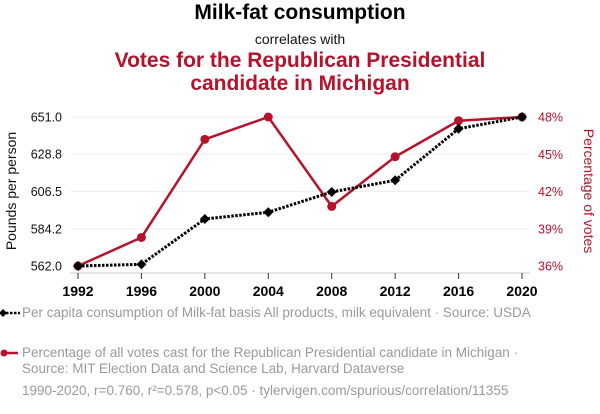  Describe the element at coordinates (46, 267) in the screenshot. I see `left-tick-label: 562.0` at that location.